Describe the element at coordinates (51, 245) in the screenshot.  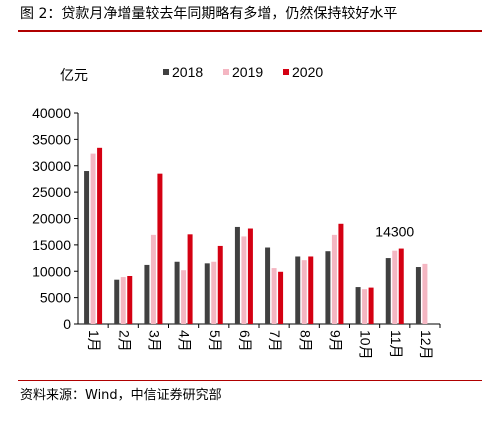
I see `y-tick-label: 15000` at that location.